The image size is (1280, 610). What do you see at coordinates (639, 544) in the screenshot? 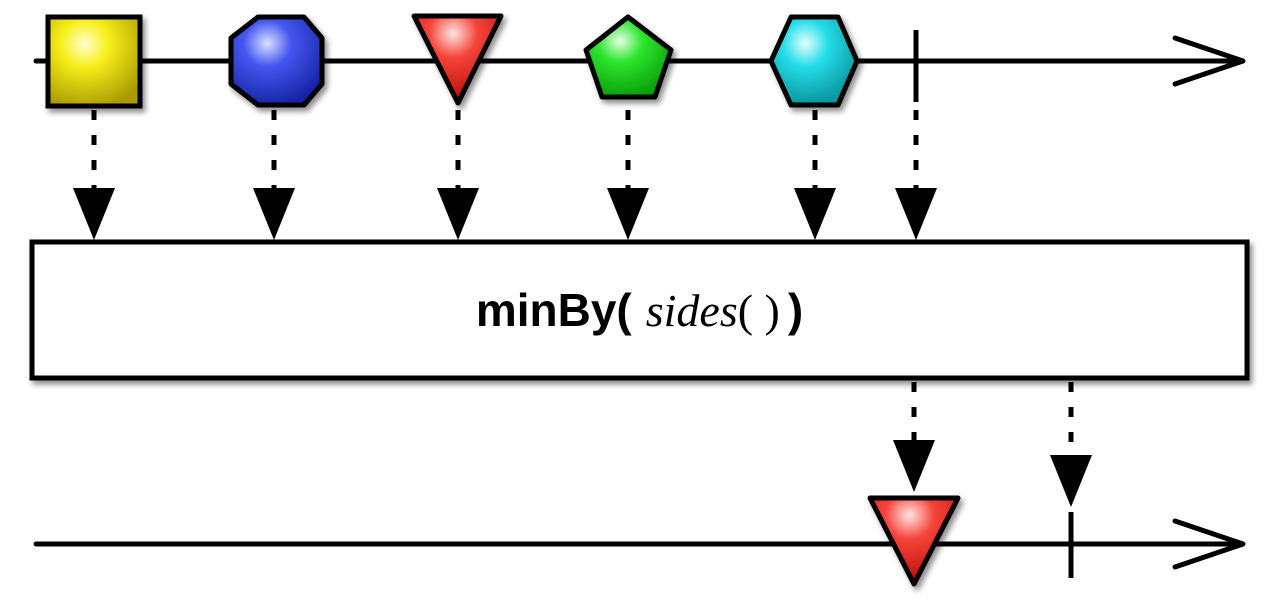
I see `output-timeline` at bounding box center [639, 544].